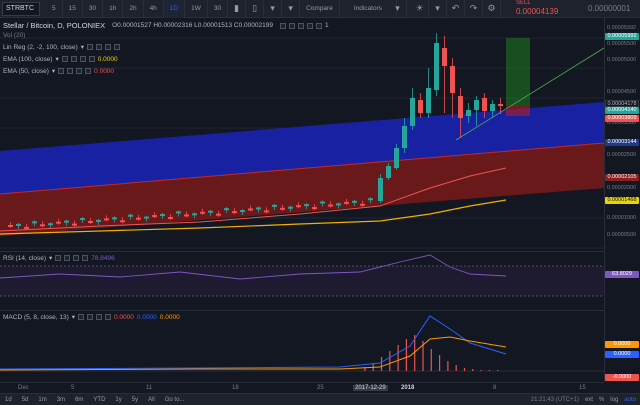 This screenshot has width=640, height=405. Describe the element at coordinates (85, 258) in the screenshot. I see `rsi-more-icon` at that location.